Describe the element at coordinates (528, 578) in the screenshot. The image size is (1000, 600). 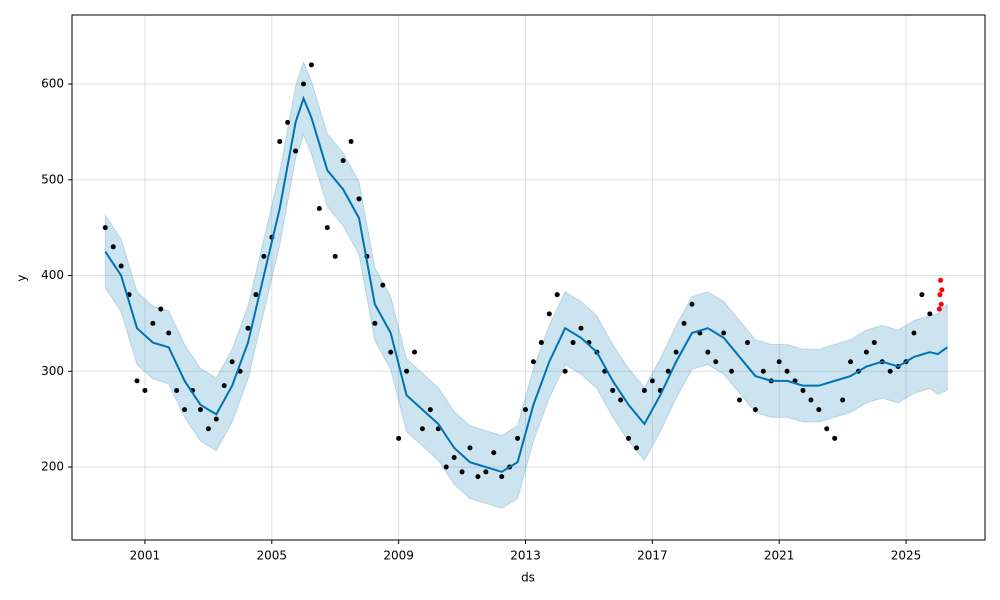
I see `x-axis-label: ds` at that location.